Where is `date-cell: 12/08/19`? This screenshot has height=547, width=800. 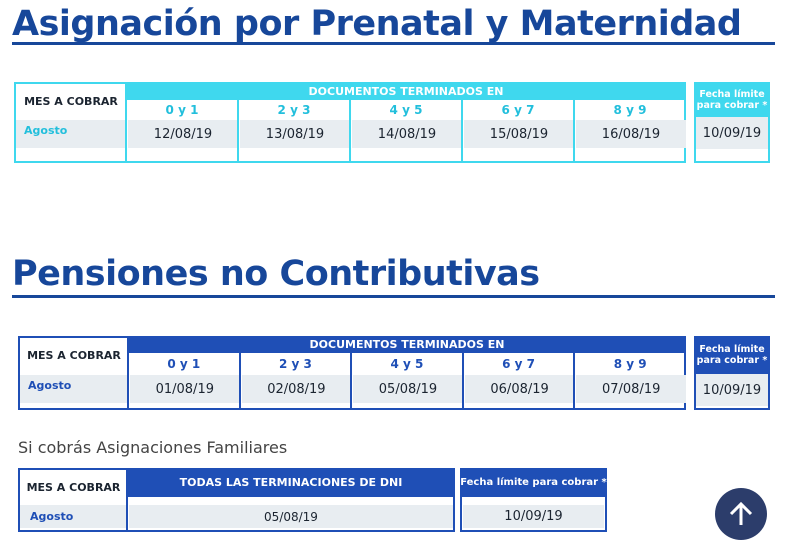 date-cell: 12/08/19 is located at coordinates (183, 134).